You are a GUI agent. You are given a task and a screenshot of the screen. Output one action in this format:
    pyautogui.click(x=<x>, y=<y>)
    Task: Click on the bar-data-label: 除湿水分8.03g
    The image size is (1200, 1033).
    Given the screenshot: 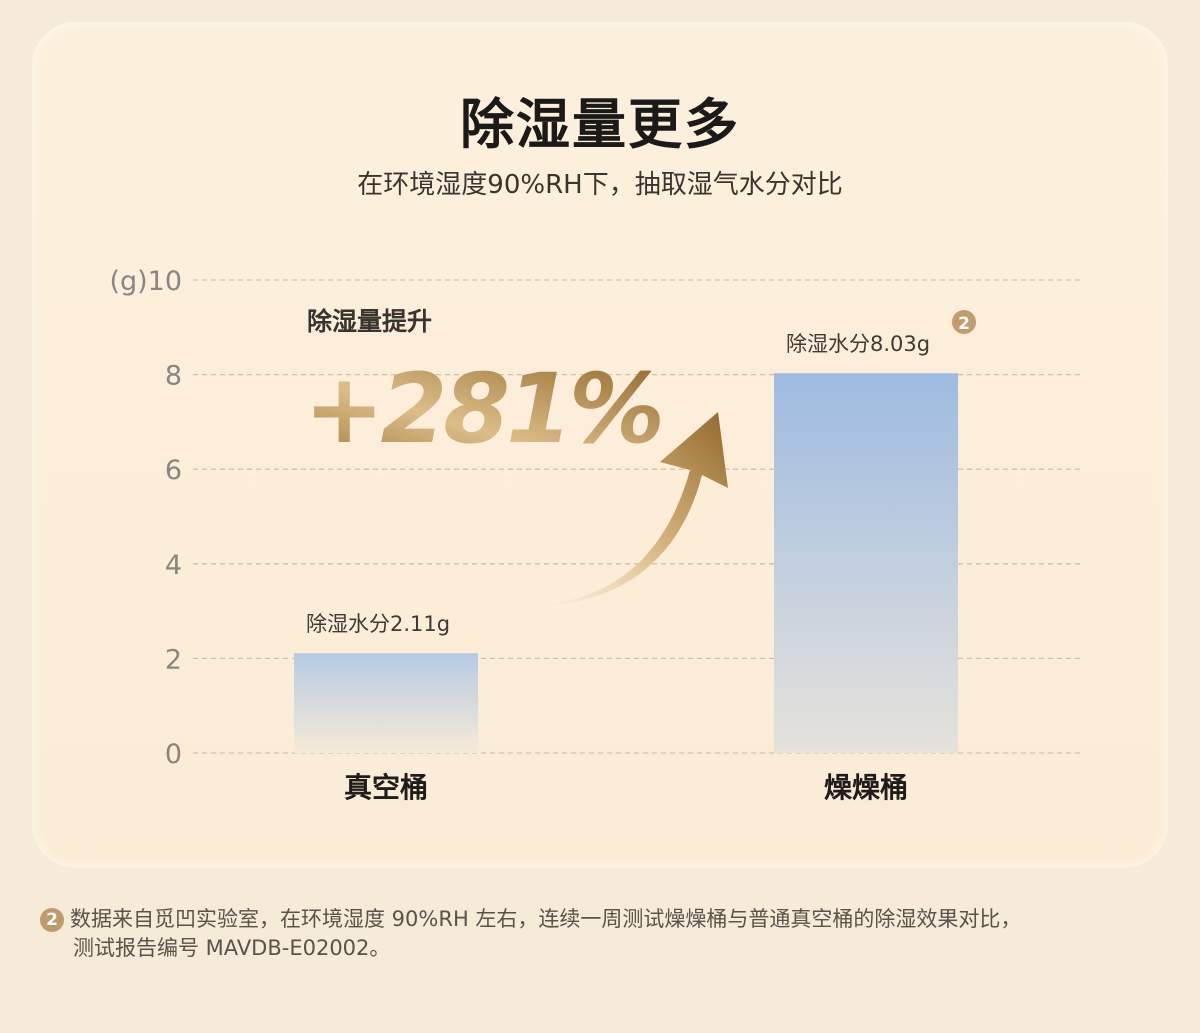 What is the action you would take?
    pyautogui.click(x=858, y=344)
    